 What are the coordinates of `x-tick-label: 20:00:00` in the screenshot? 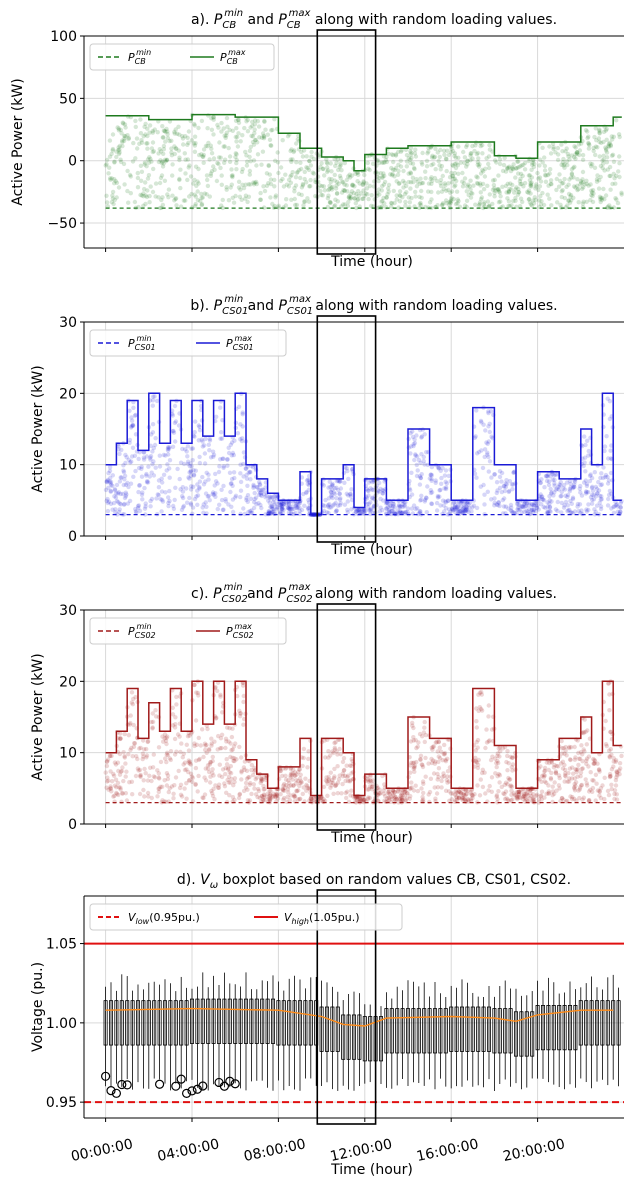 It's located at (534, 1150).